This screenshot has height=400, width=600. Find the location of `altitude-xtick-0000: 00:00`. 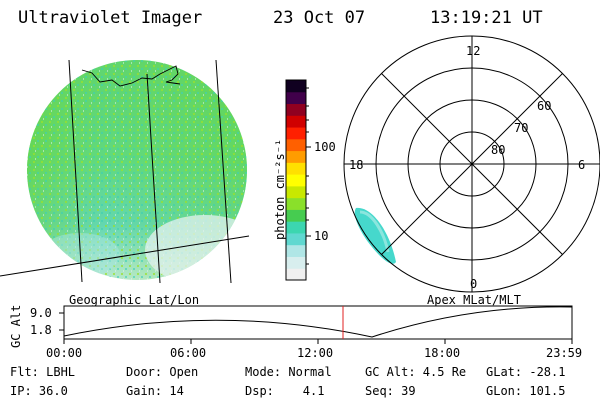

altitude-xtick-0000: 00:00 is located at coordinates (64, 353).